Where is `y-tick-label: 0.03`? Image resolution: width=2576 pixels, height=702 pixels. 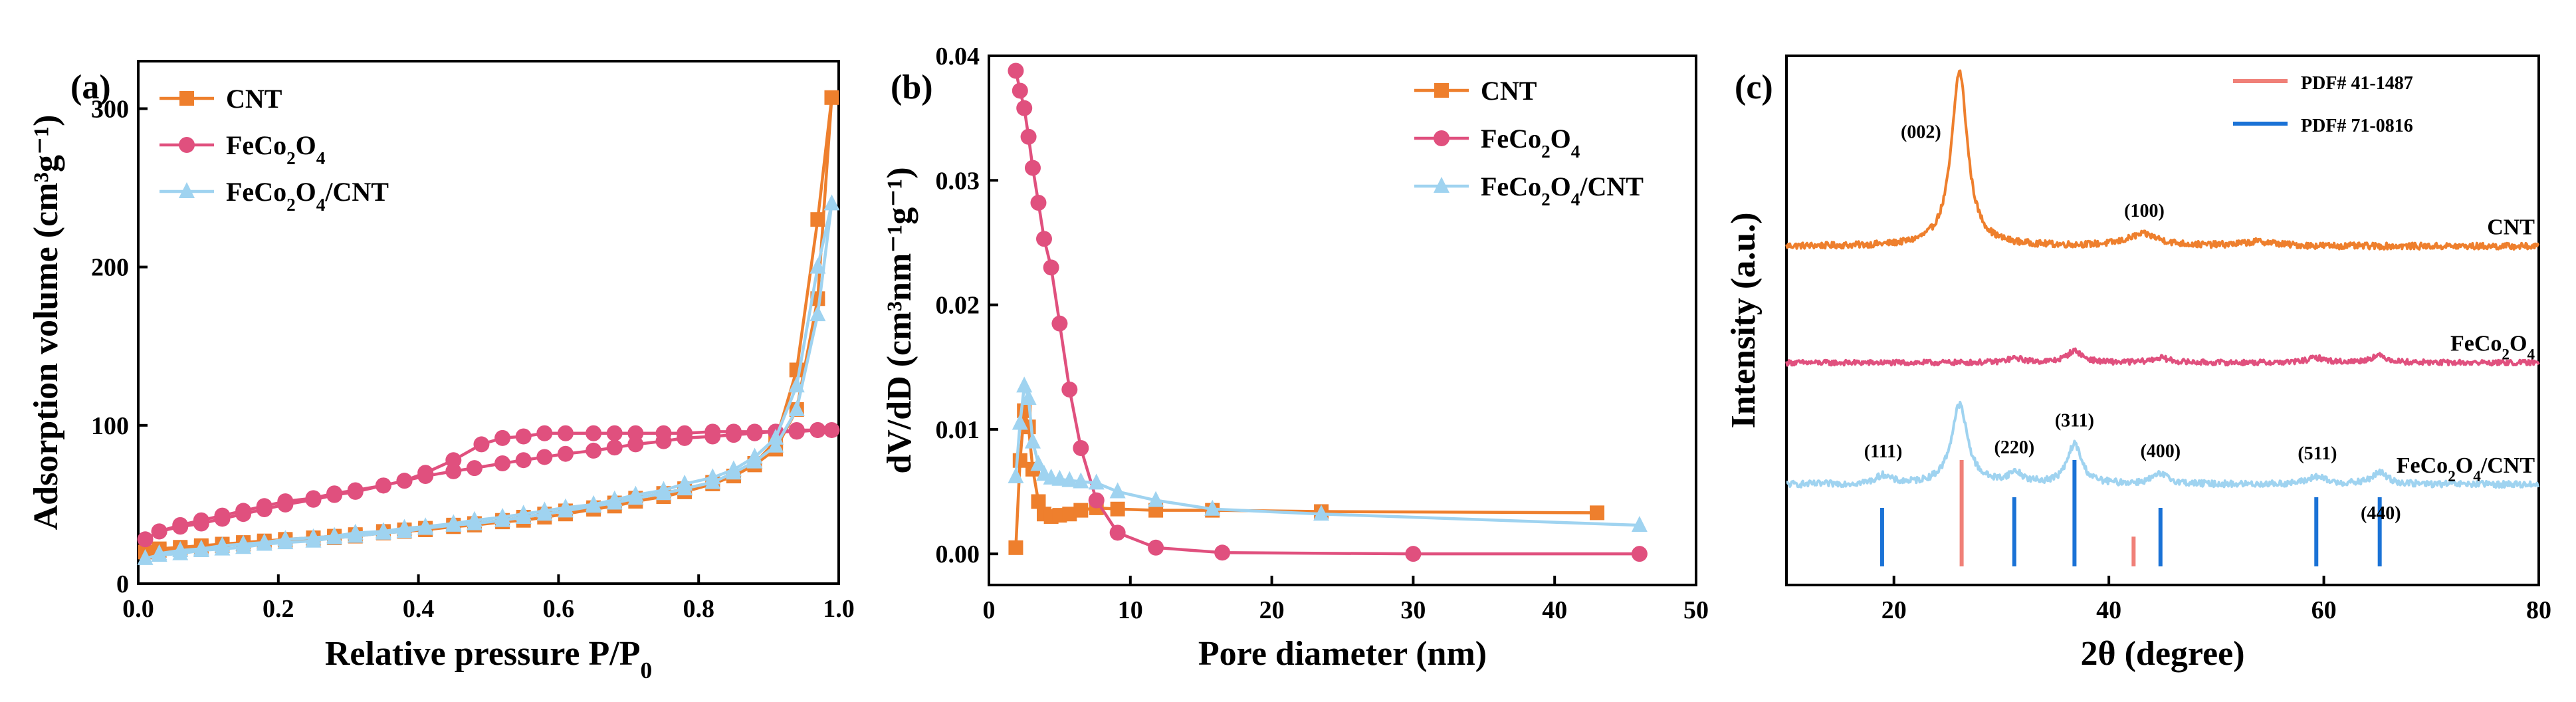
y-tick-label: 0.03 is located at coordinates (958, 181).